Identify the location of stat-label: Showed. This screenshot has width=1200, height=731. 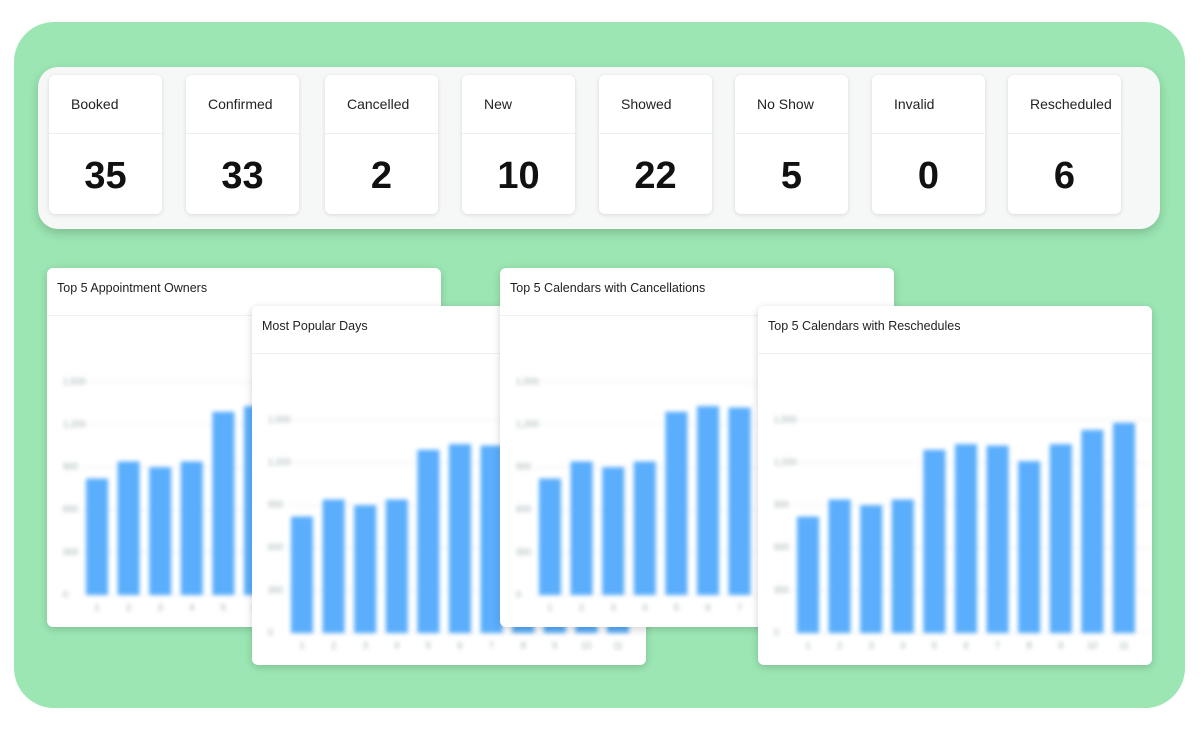
(655, 104).